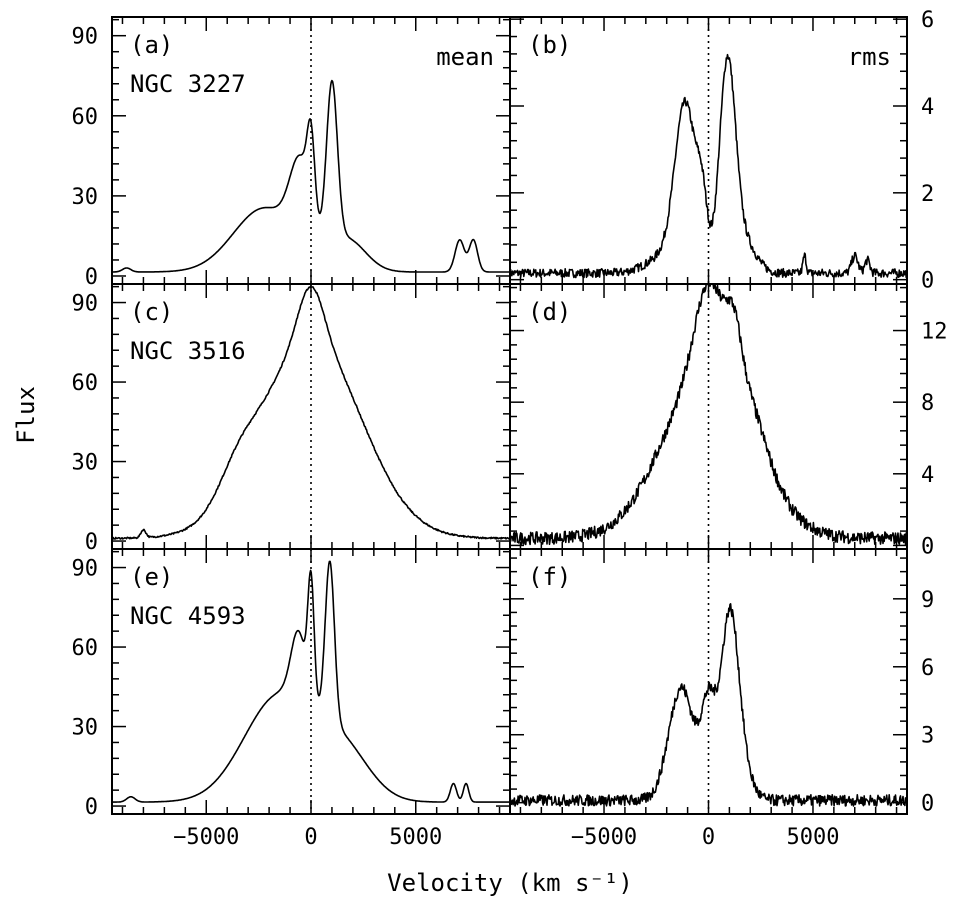  What do you see at coordinates (934, 332) in the screenshot?
I see `y-tick-label: 12` at bounding box center [934, 332].